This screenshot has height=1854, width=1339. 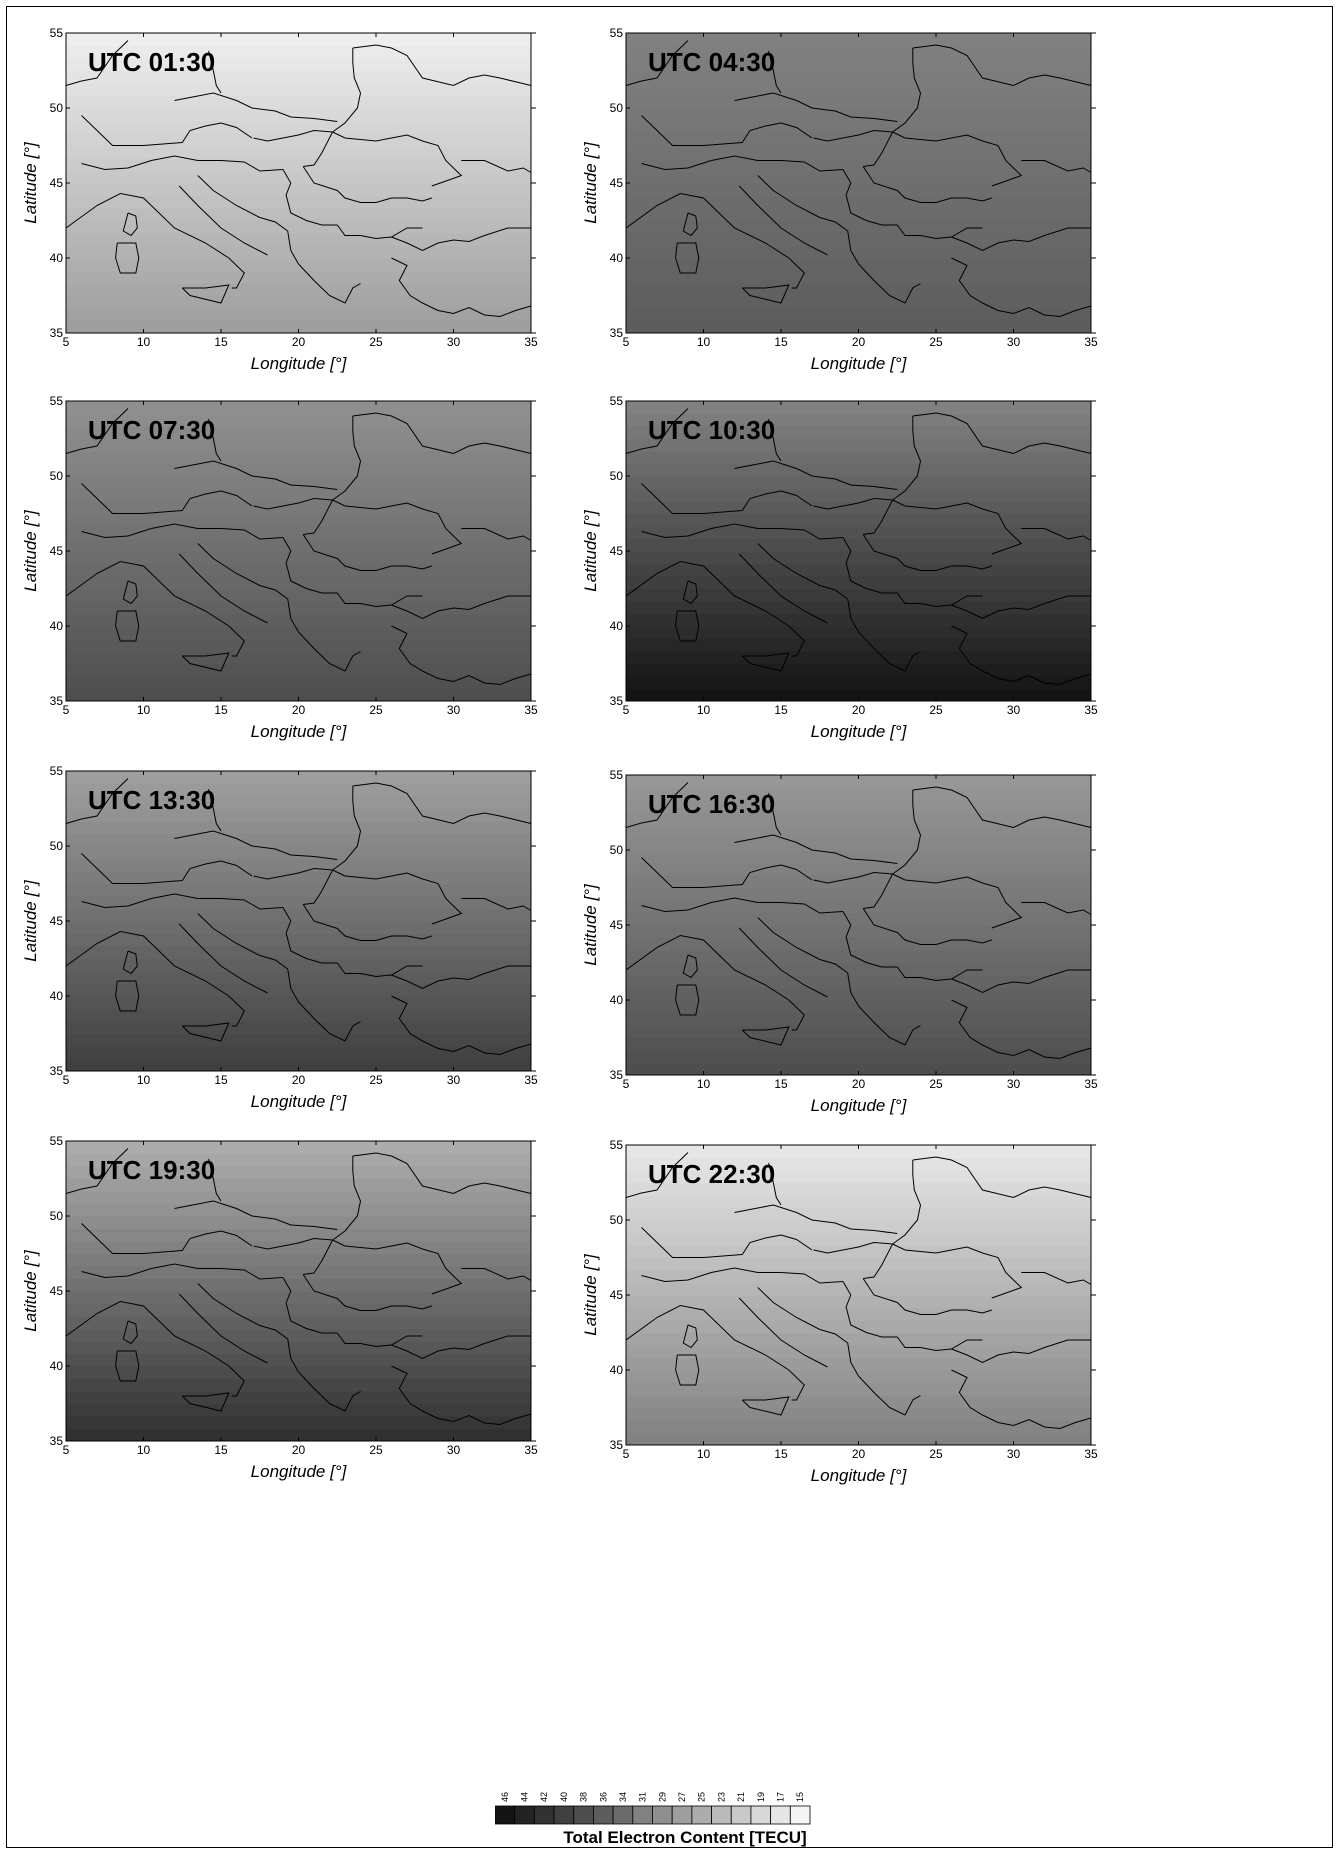 What do you see at coordinates (800, 1797) in the screenshot?
I see `colorbar-label: 15` at bounding box center [800, 1797].